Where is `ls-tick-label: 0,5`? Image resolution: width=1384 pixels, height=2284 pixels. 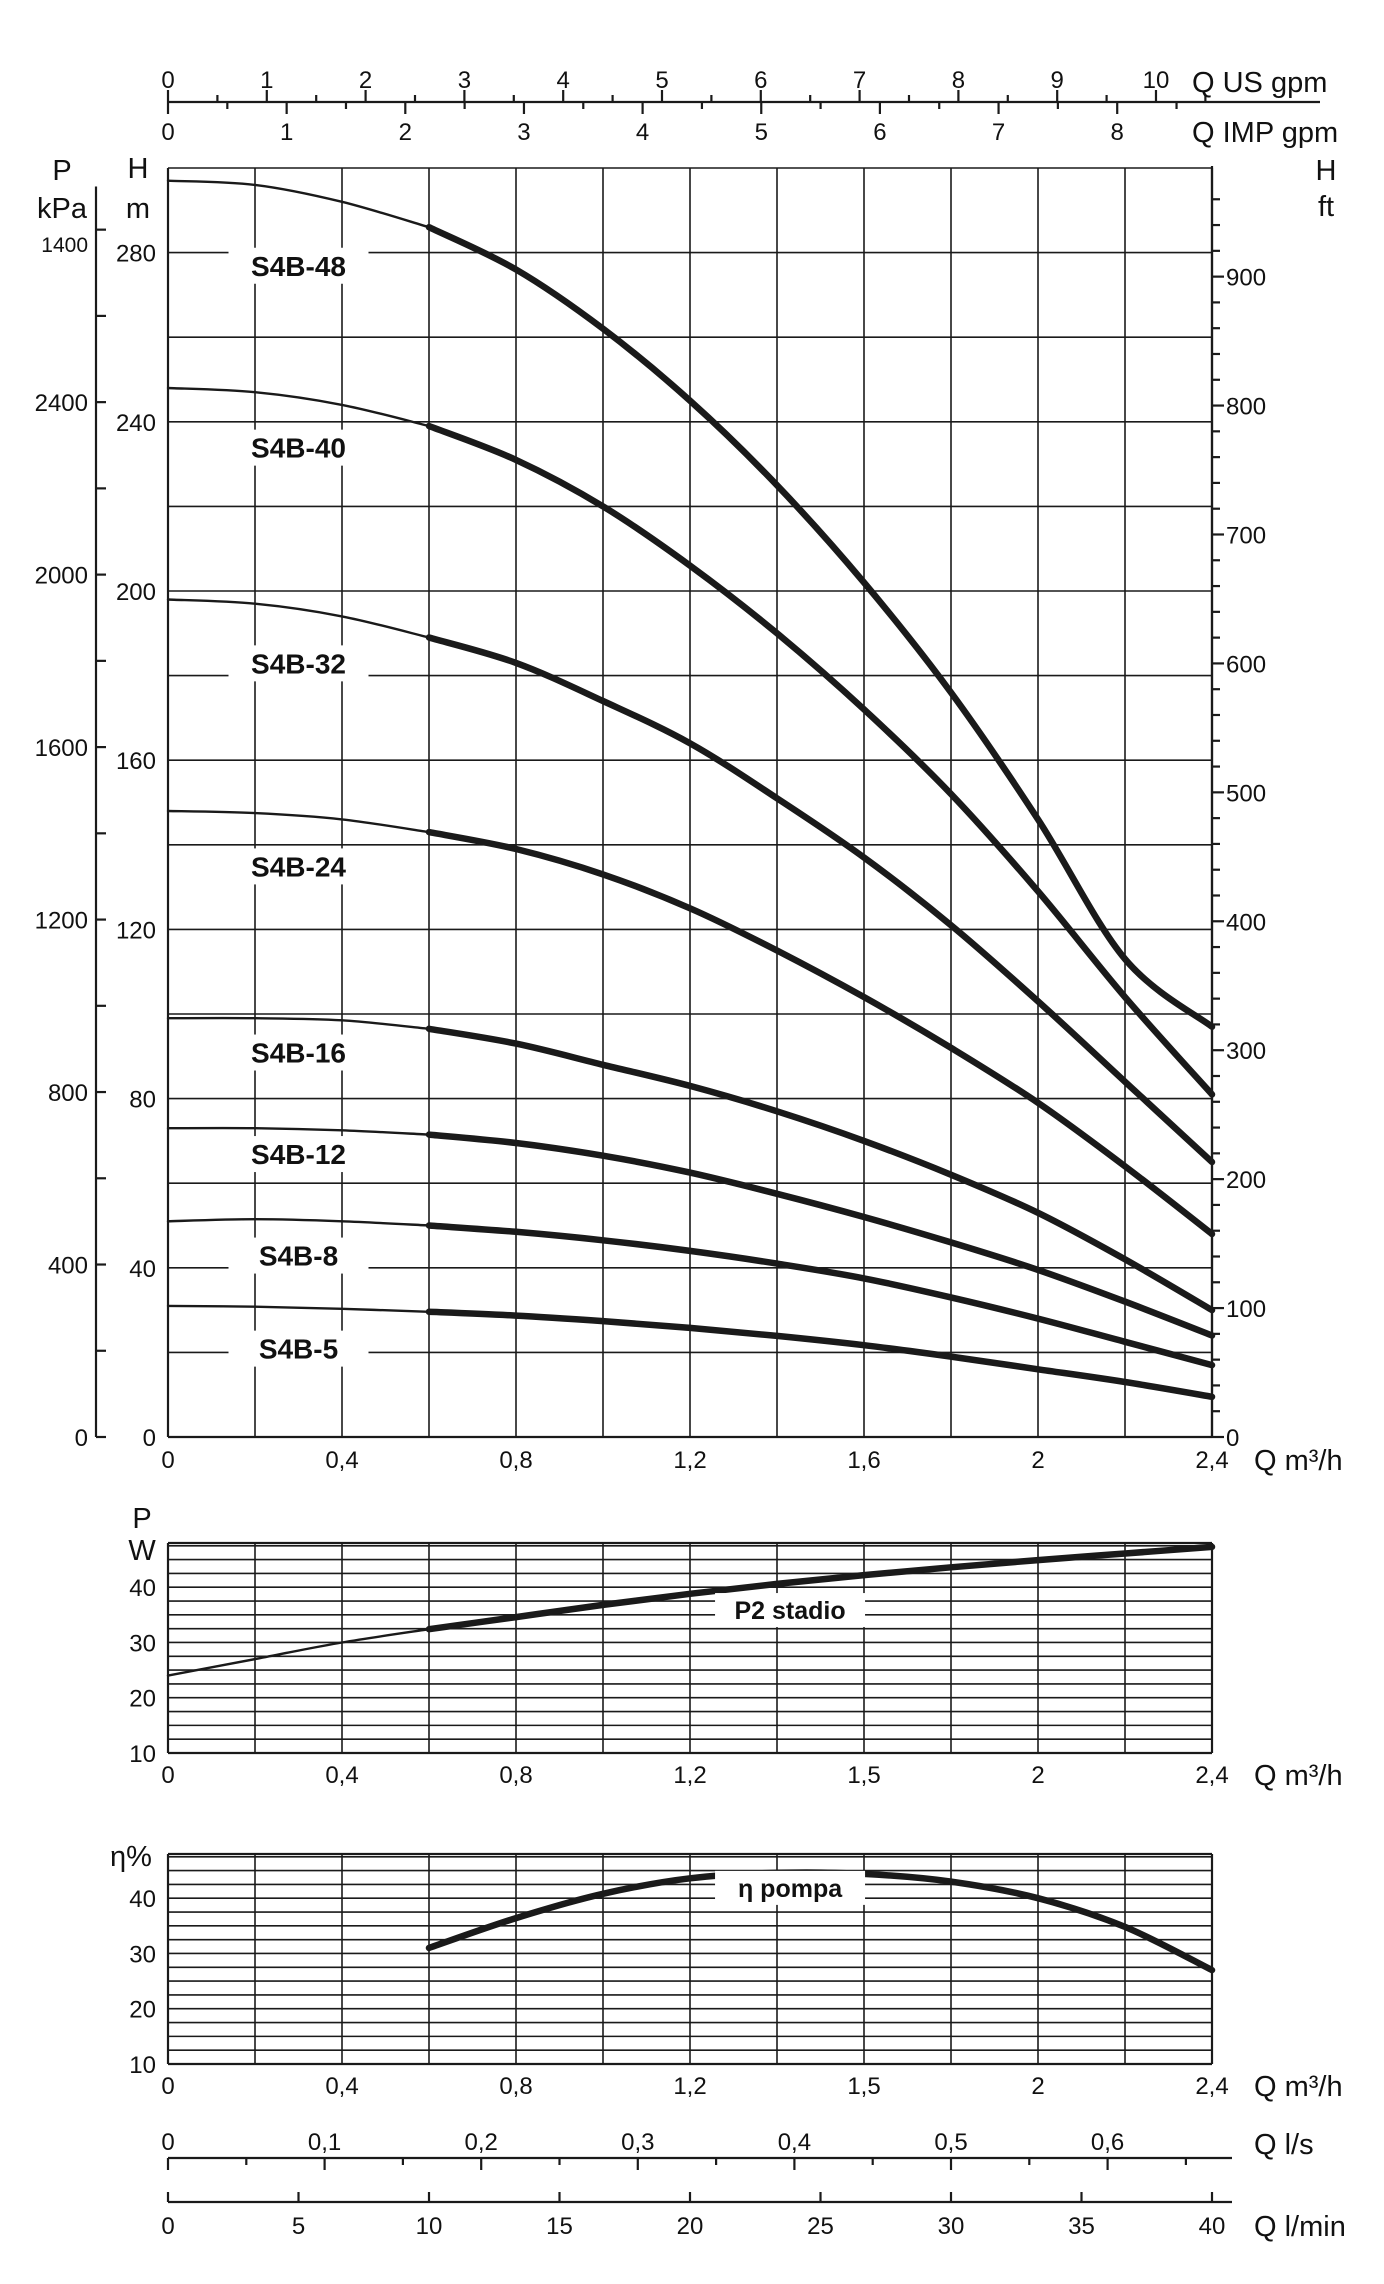
ls-tick-label: 0,5 is located at coordinates (950, 2142).